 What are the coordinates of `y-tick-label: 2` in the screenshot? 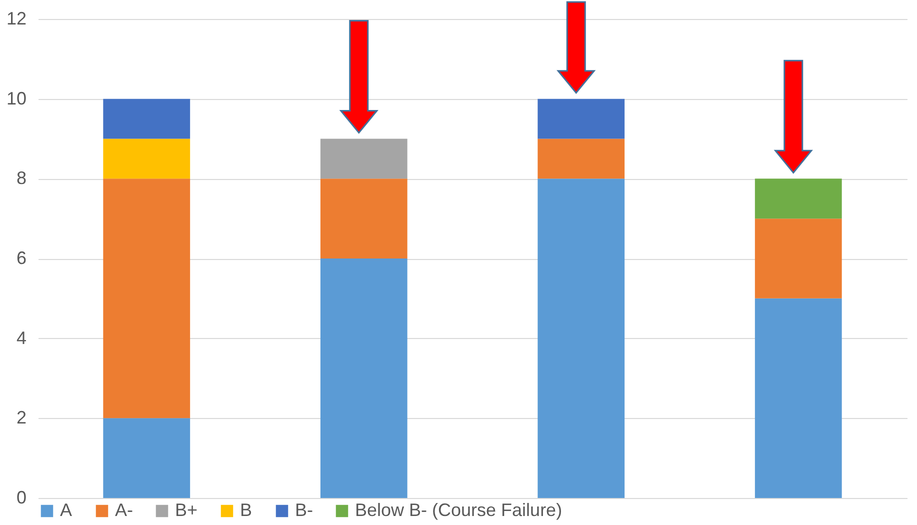 It's located at (21, 418).